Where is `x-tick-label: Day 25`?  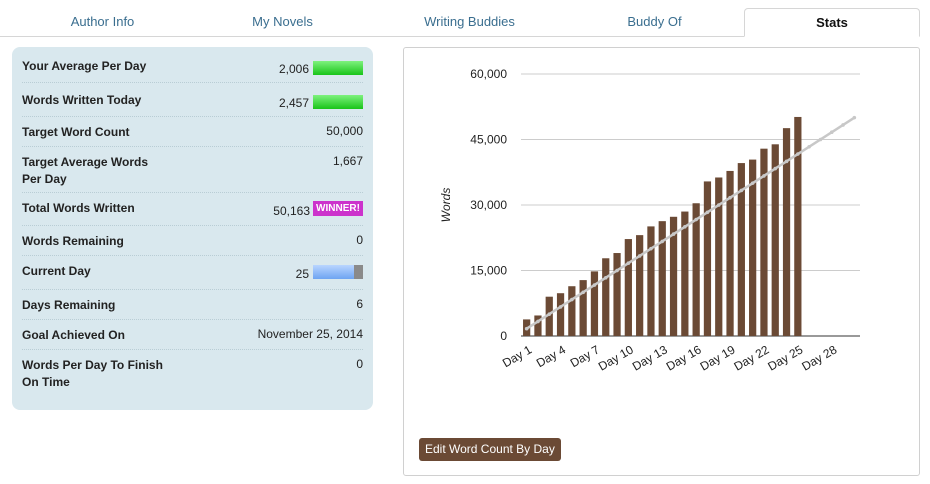 x-tick-label: Day 25 is located at coordinates (785, 357).